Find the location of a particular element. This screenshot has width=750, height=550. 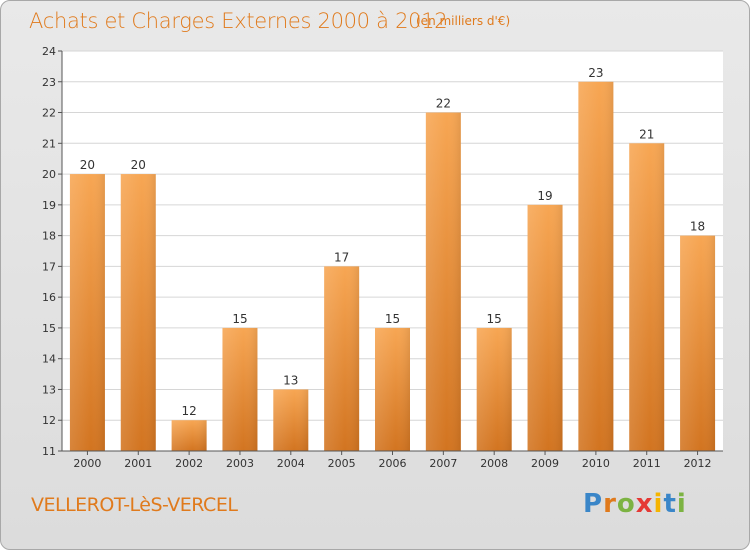

y-tick-label: 19 is located at coordinates (49, 205).